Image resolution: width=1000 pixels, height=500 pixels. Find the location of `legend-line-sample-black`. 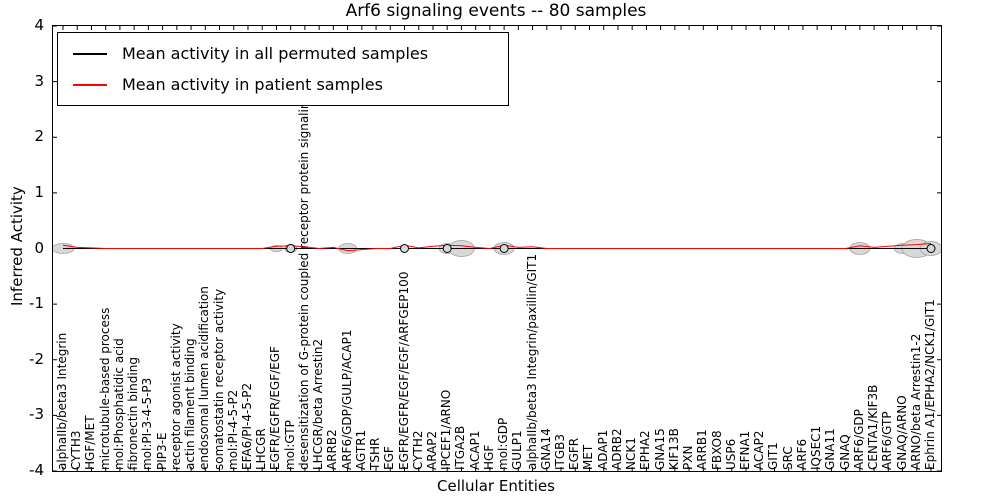

legend-line-sample-black is located at coordinates (90, 53).